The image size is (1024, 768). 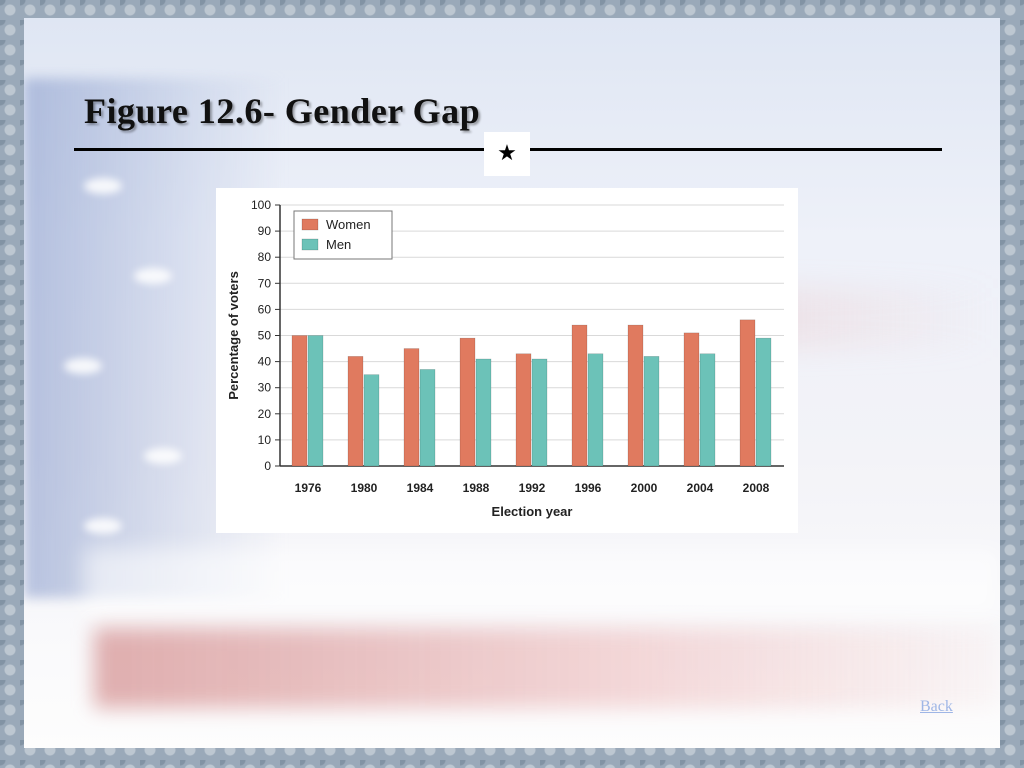 What do you see at coordinates (265, 231) in the screenshot?
I see `y-tick-label: 90` at bounding box center [265, 231].